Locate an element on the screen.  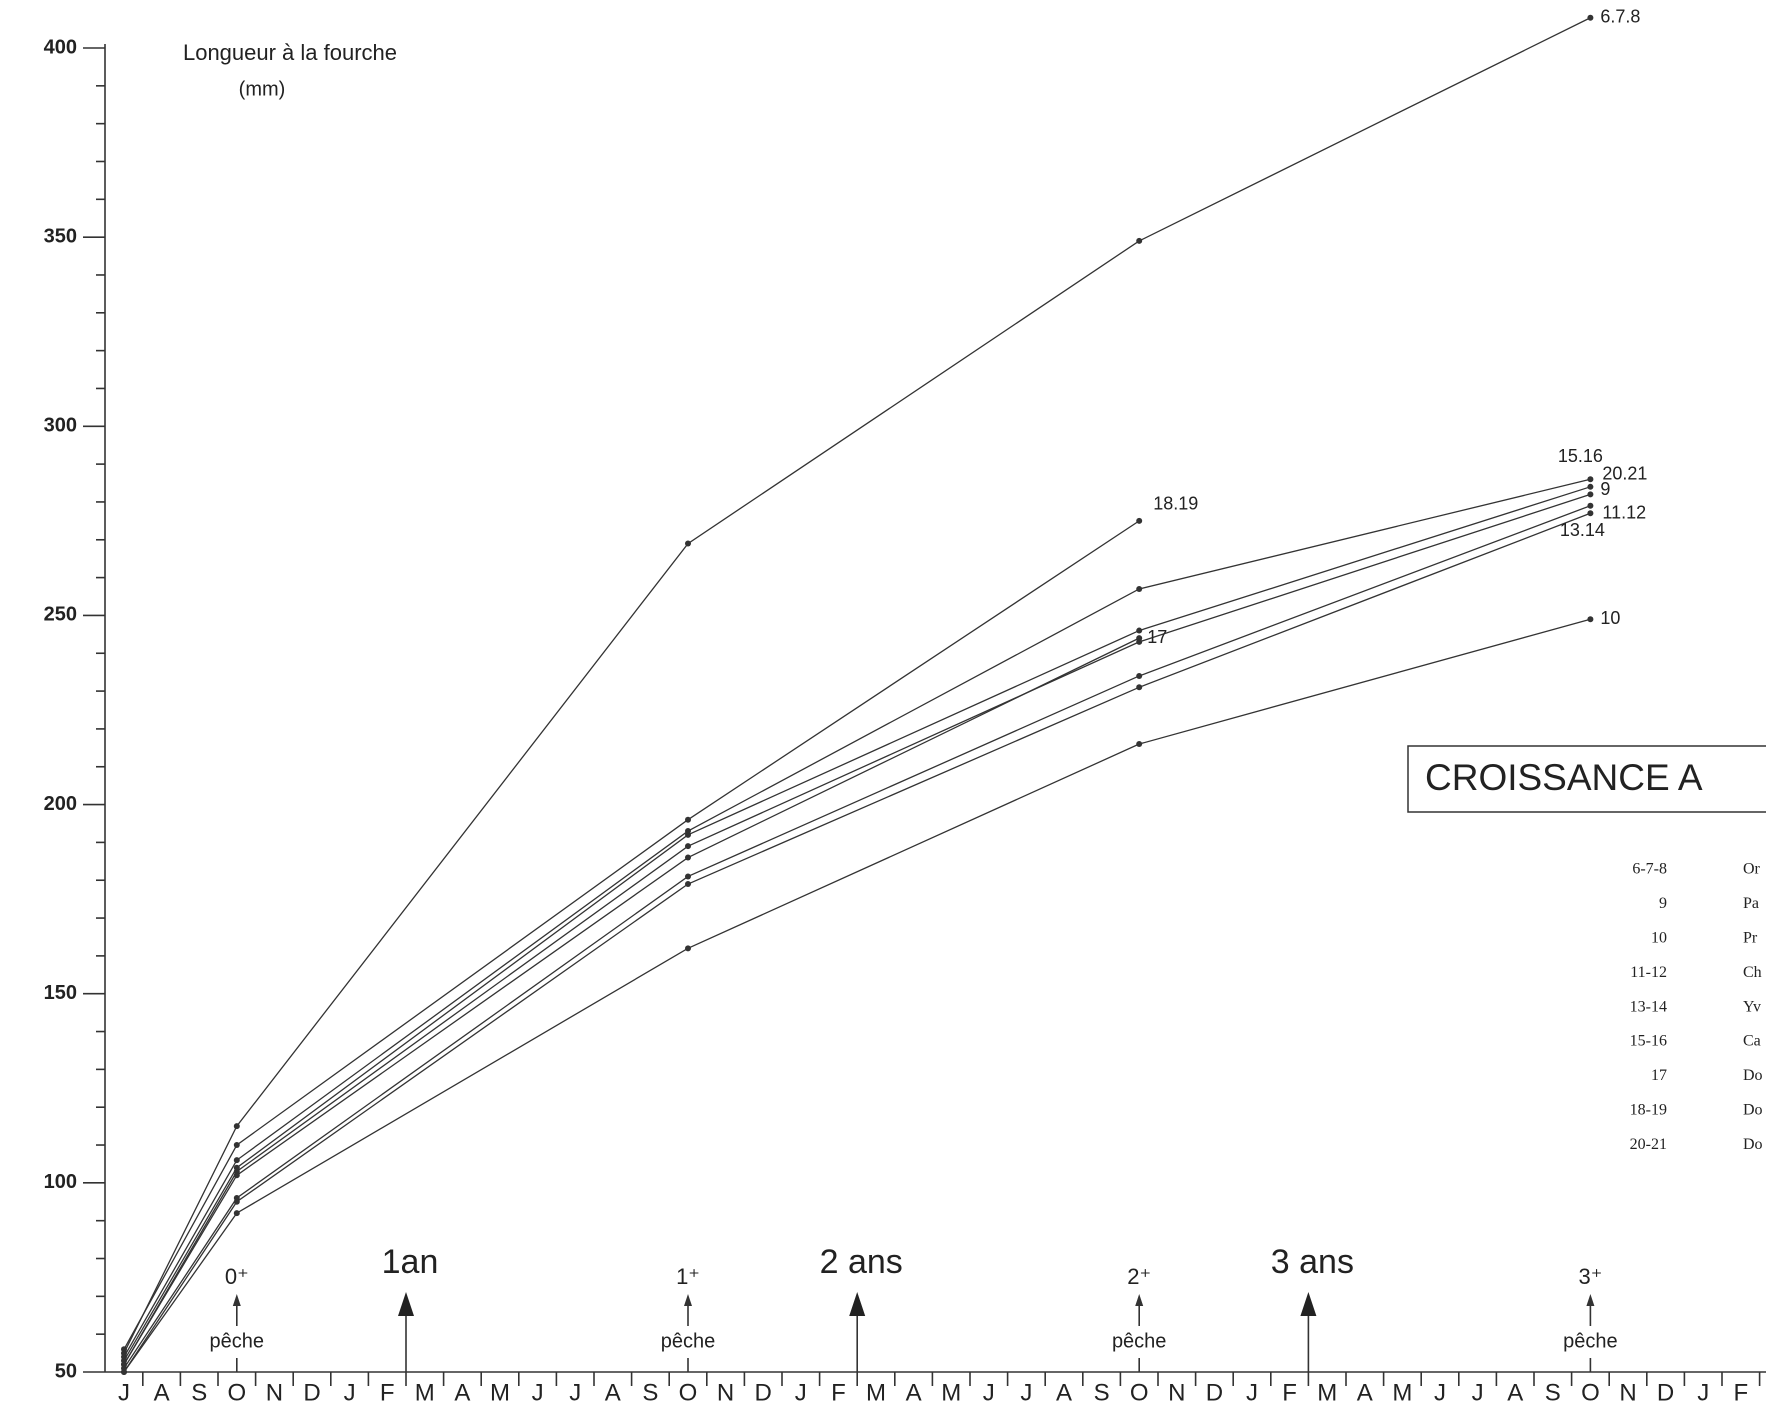
legend-code: 18-19 is located at coordinates (1648, 1109).